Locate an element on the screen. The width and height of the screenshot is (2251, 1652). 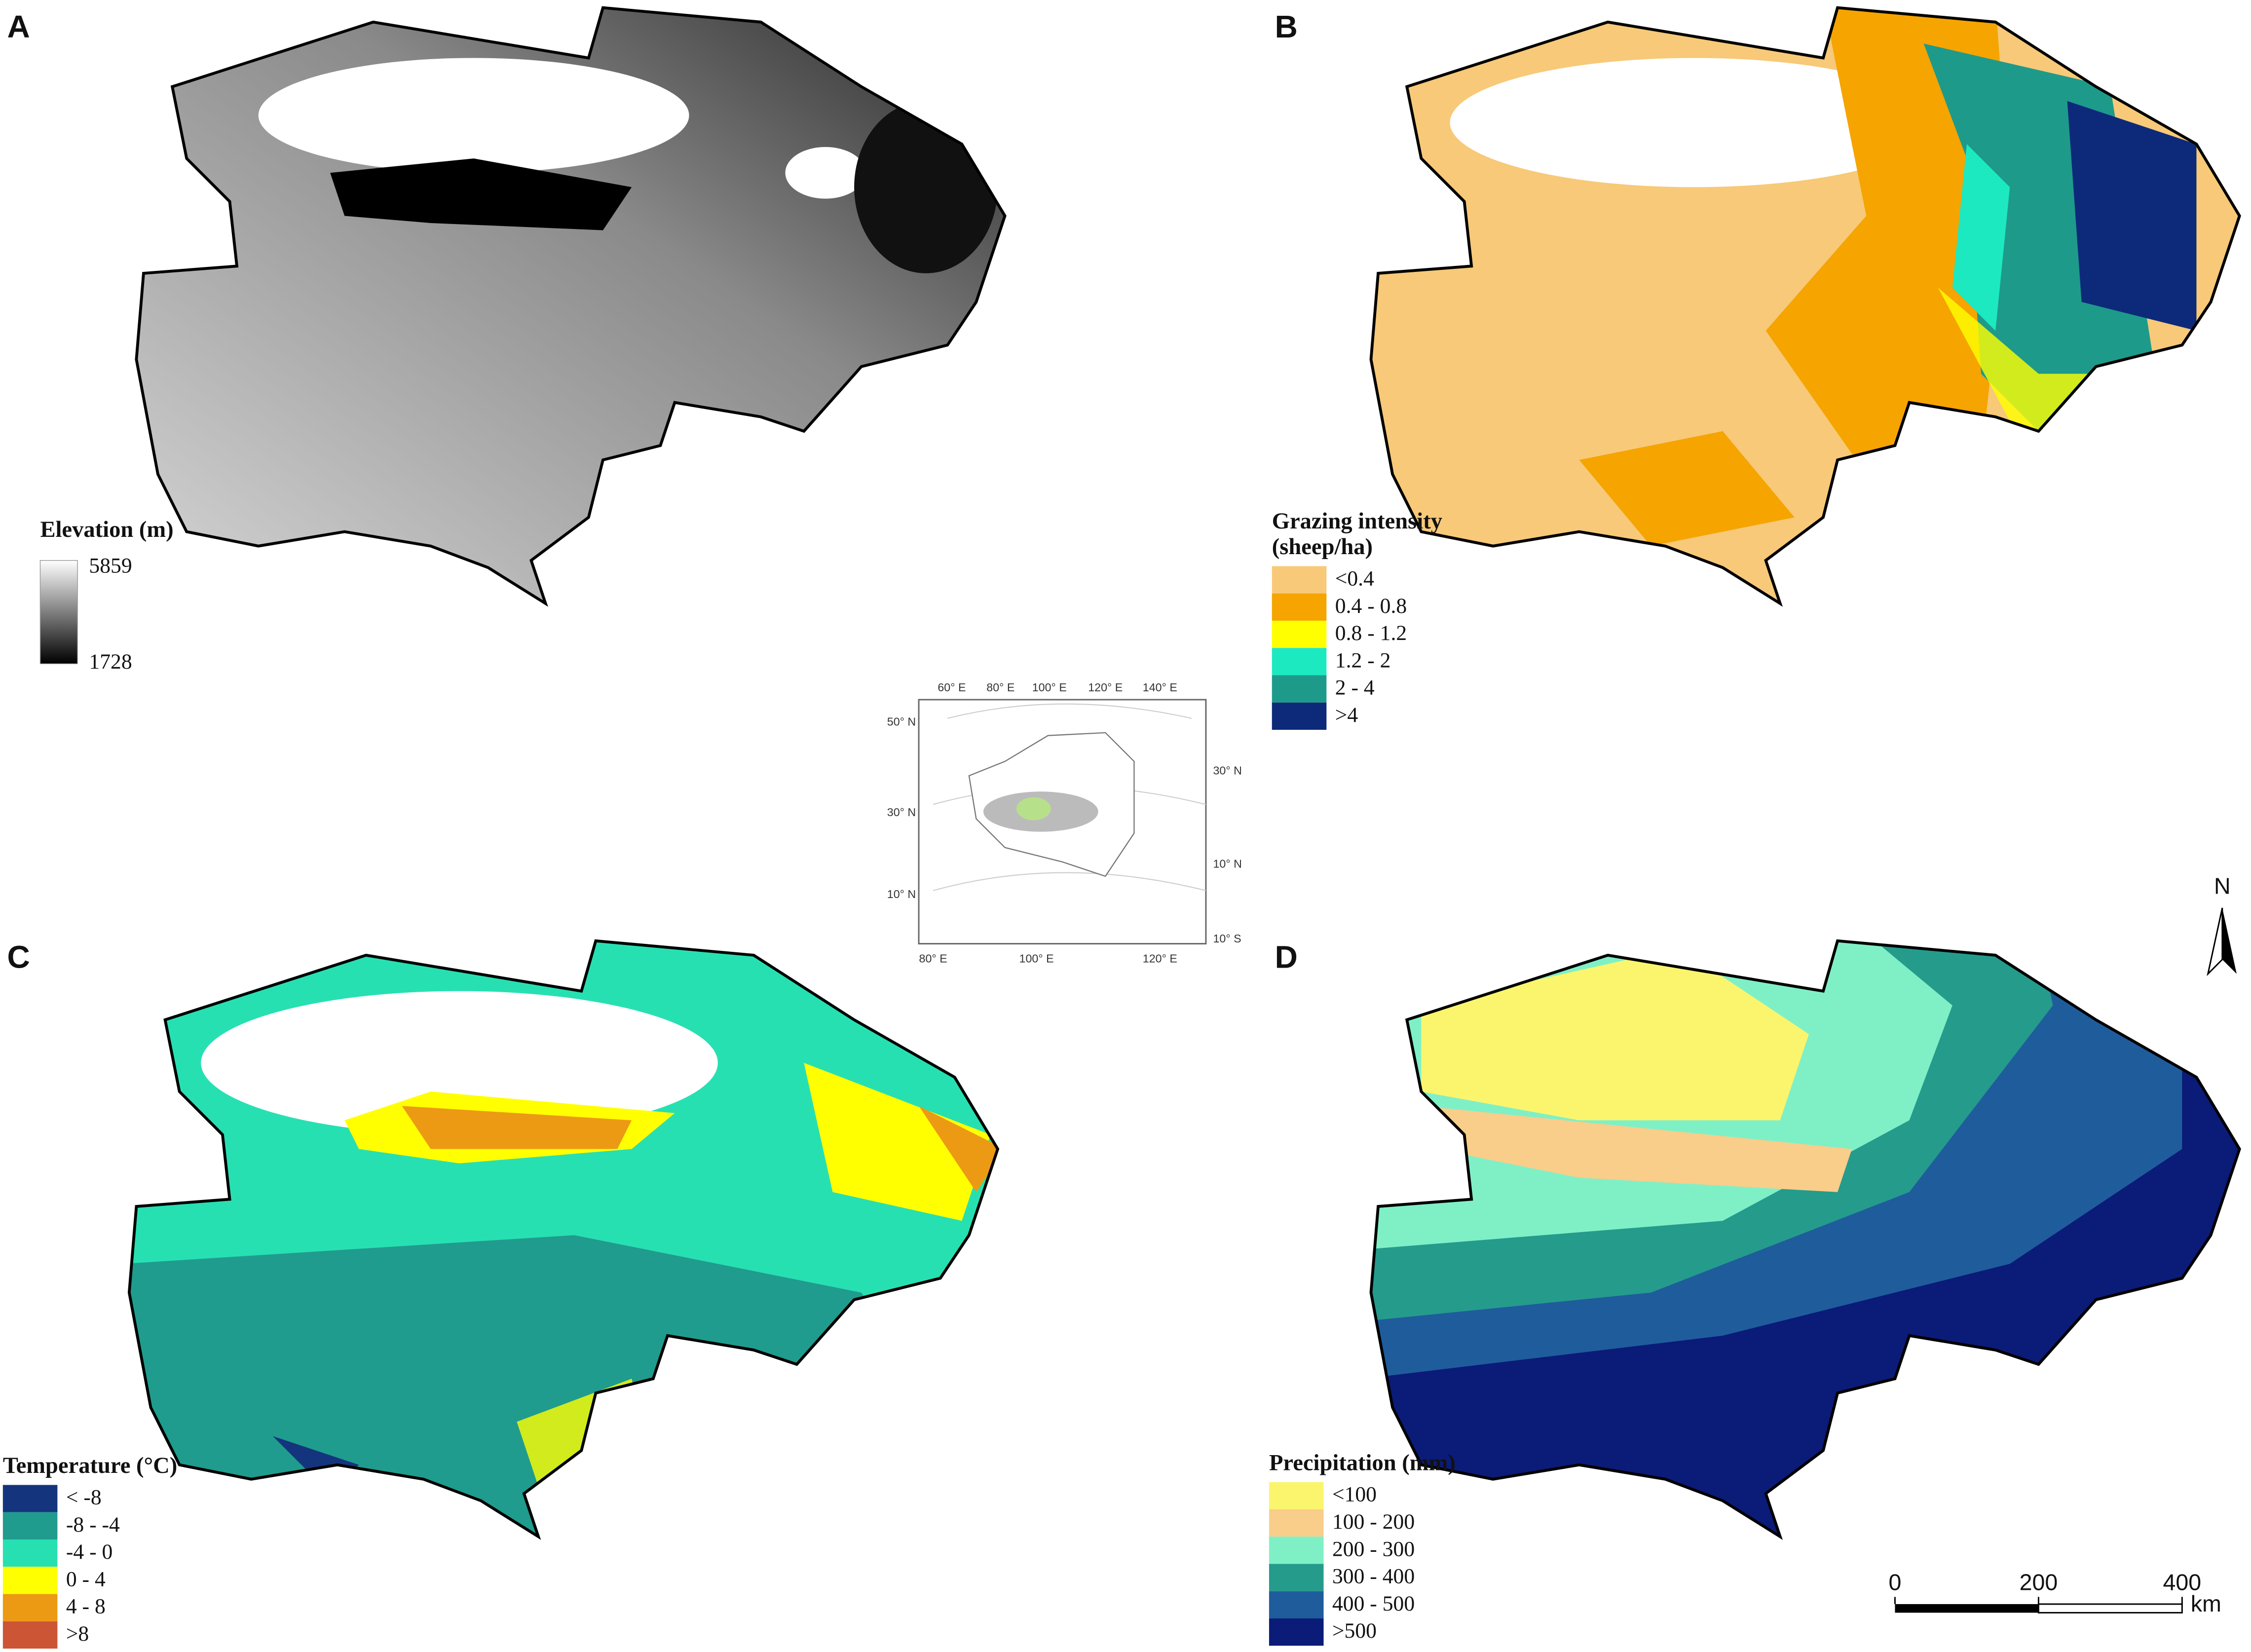
legend-label: < -8 is located at coordinates (84, 1497).